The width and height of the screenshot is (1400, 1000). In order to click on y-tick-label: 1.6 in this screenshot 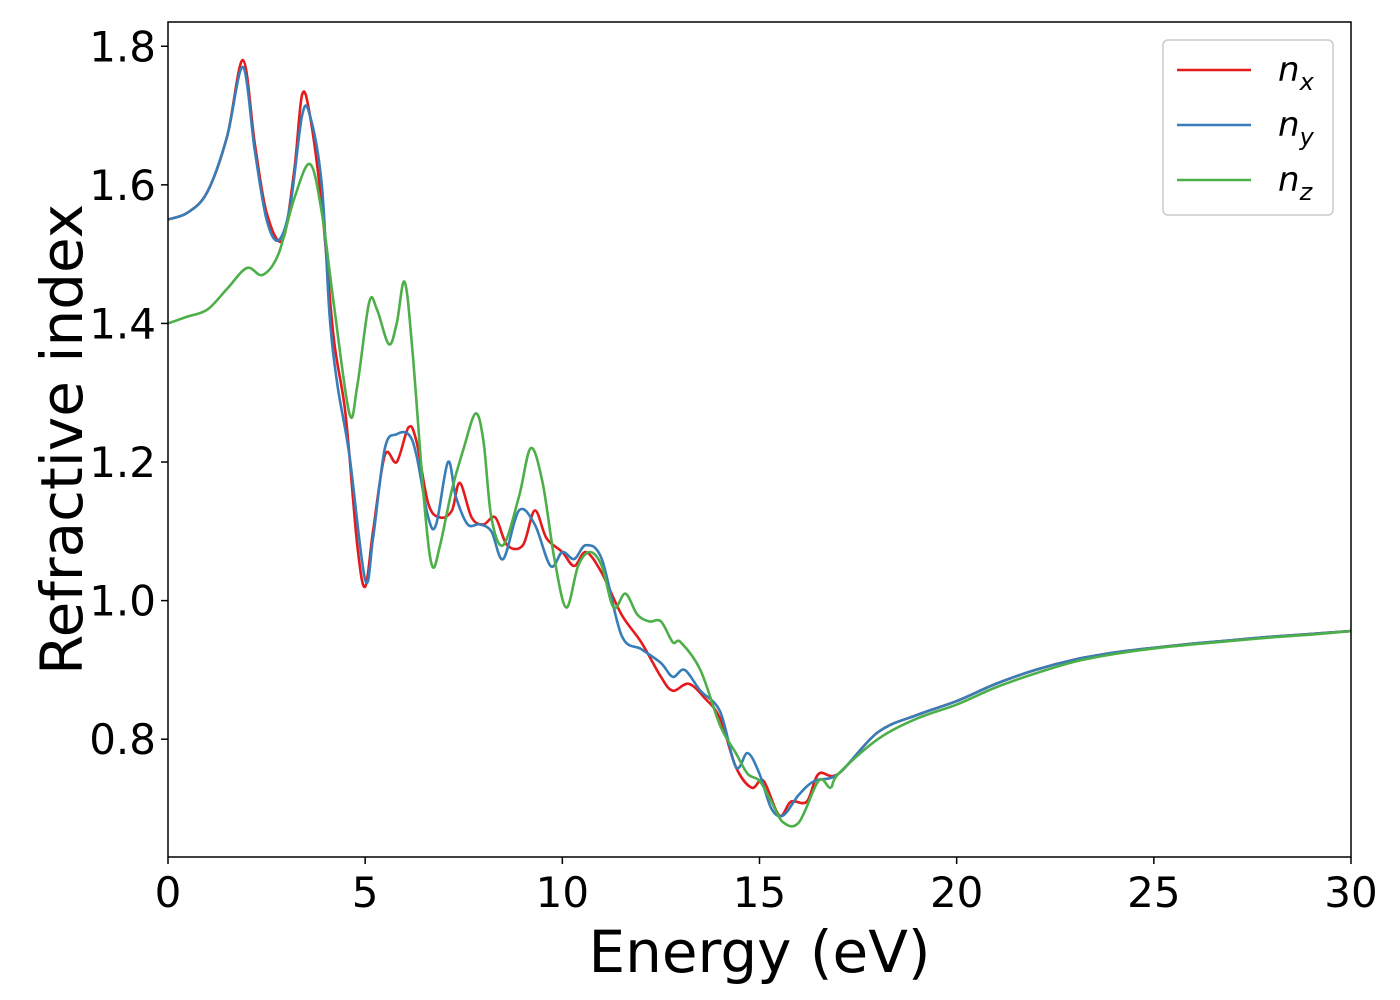, I will do `click(122, 185)`.